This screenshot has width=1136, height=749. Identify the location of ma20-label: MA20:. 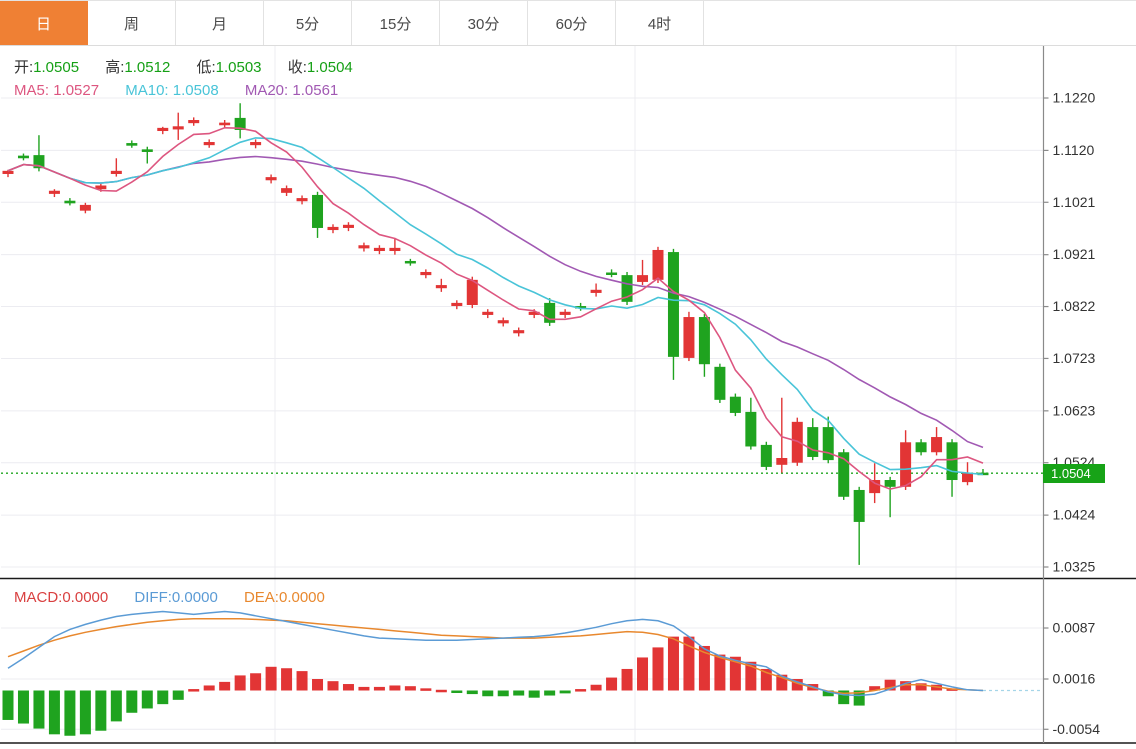
(266, 90).